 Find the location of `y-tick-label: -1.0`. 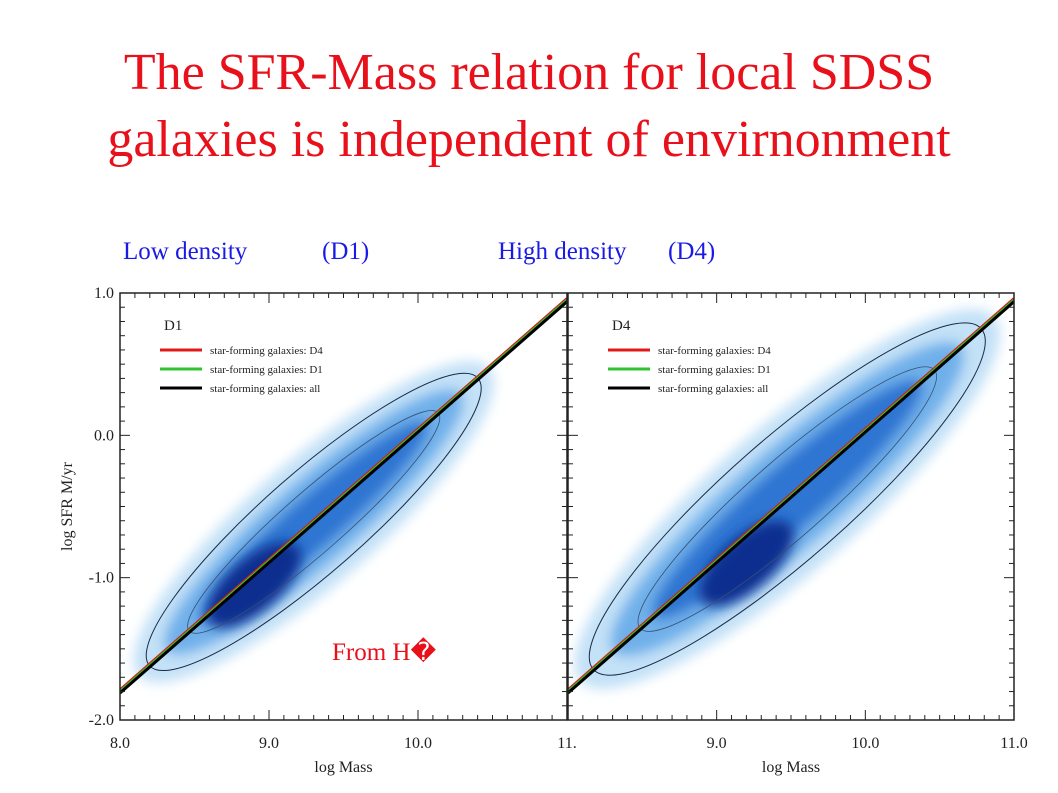

y-tick-label: -1.0 is located at coordinates (101, 578).